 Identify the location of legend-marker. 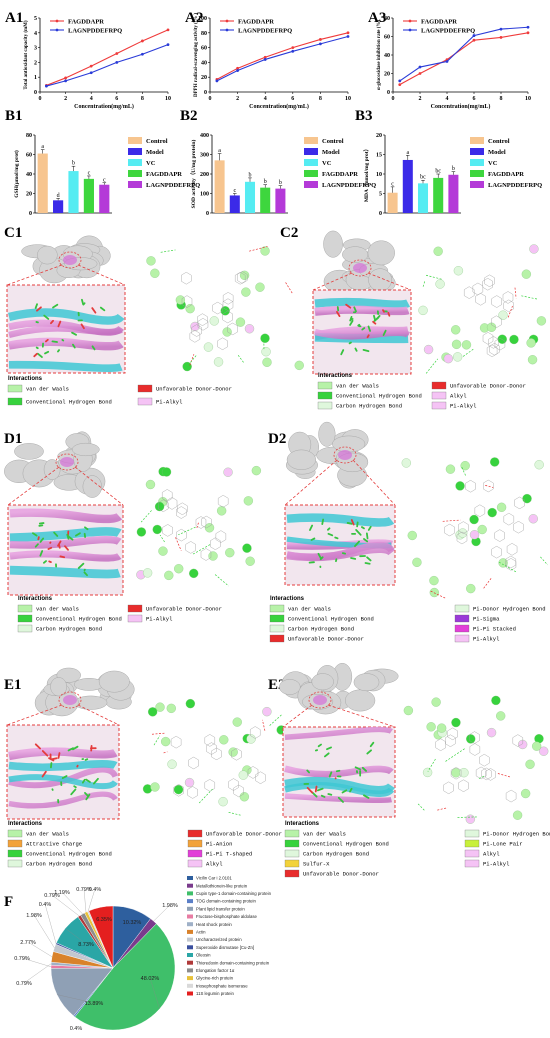
(57, 30).